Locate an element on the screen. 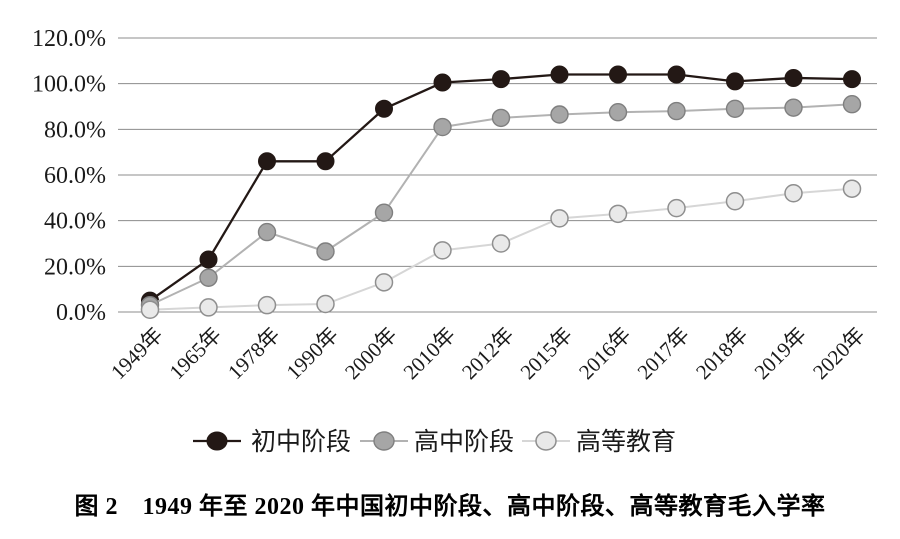  legend-label: 初中阶段 is located at coordinates (301, 442).